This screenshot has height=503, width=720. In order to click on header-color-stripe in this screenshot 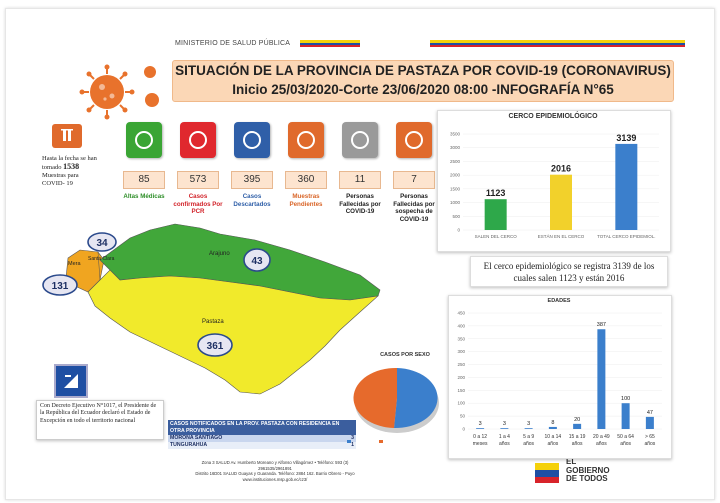, I will do `click(557, 43)`.